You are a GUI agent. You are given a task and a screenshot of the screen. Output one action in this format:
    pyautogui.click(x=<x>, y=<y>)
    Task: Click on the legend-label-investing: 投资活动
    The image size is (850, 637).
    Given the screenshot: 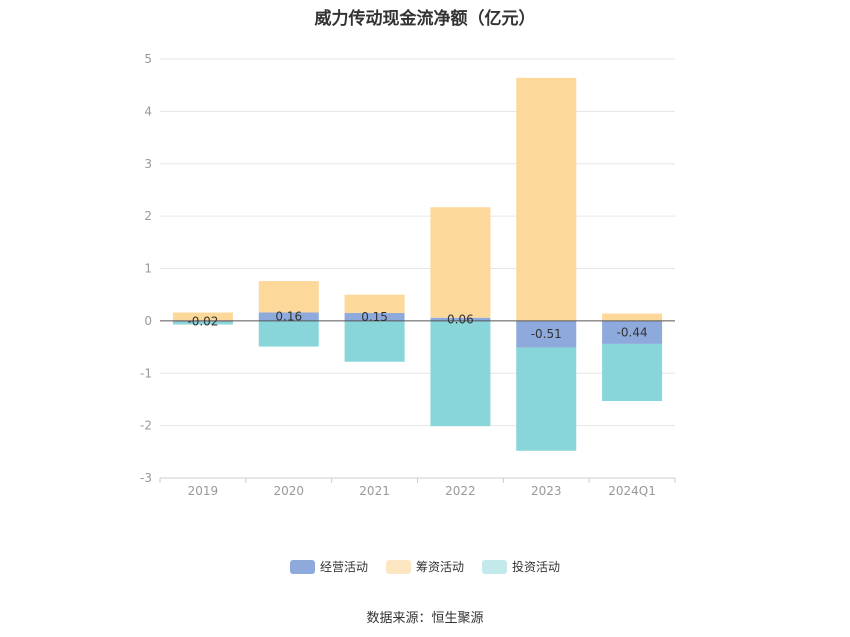 What is the action you would take?
    pyautogui.click(x=536, y=567)
    